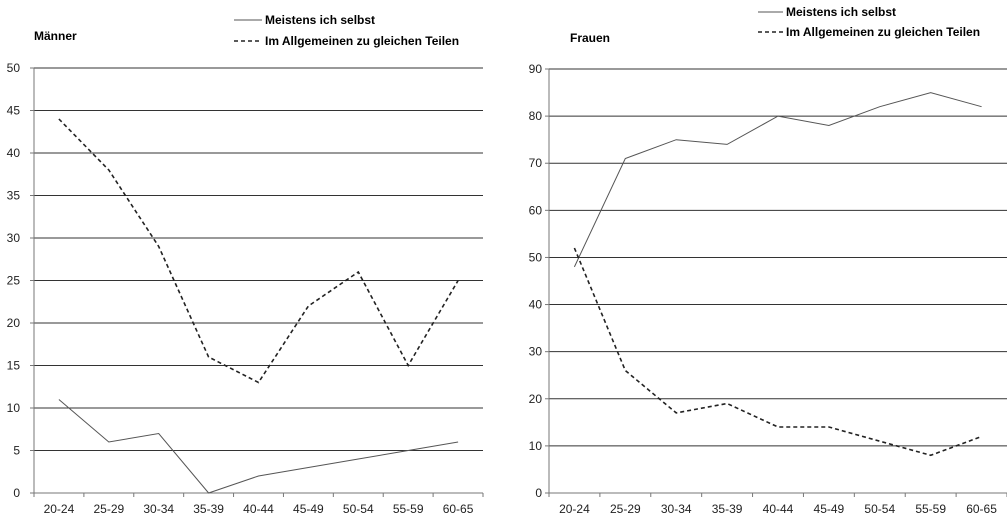 The width and height of the screenshot is (1007, 521). What do you see at coordinates (536, 163) in the screenshot?
I see `y-tick-label: 70` at bounding box center [536, 163].